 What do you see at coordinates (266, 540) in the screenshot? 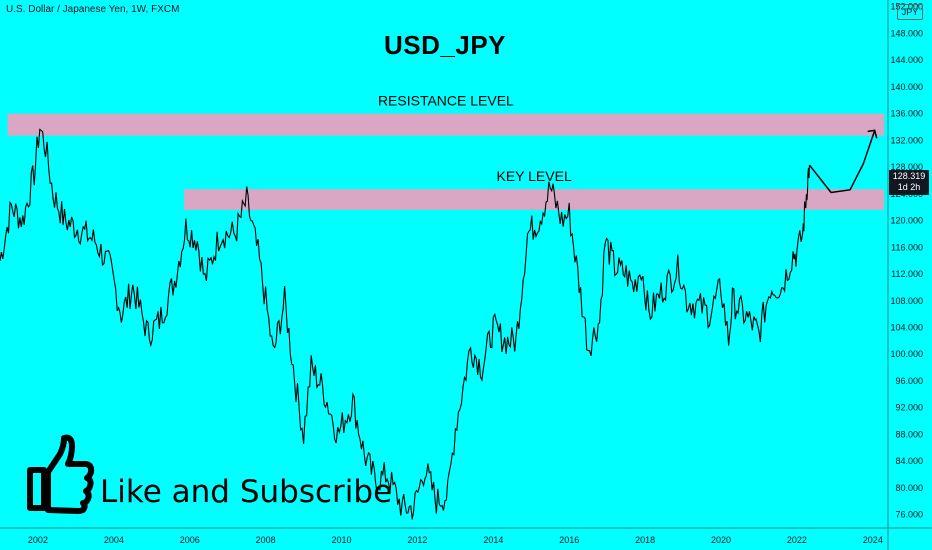
I see `x-tick-label: 2008` at bounding box center [266, 540].